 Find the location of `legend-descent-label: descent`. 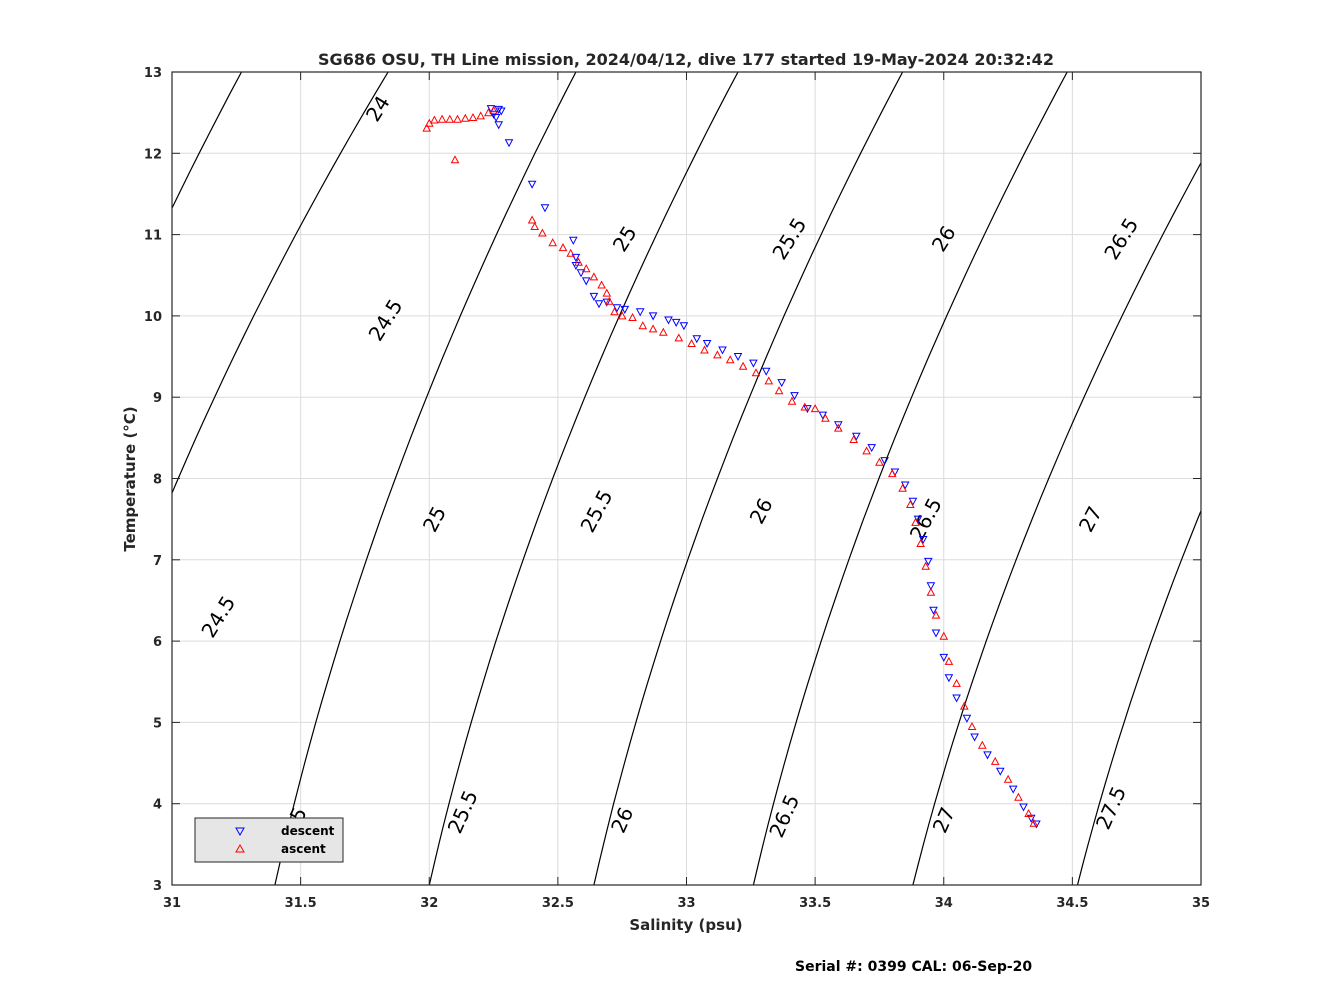

legend-descent-label: descent is located at coordinates (308, 831).